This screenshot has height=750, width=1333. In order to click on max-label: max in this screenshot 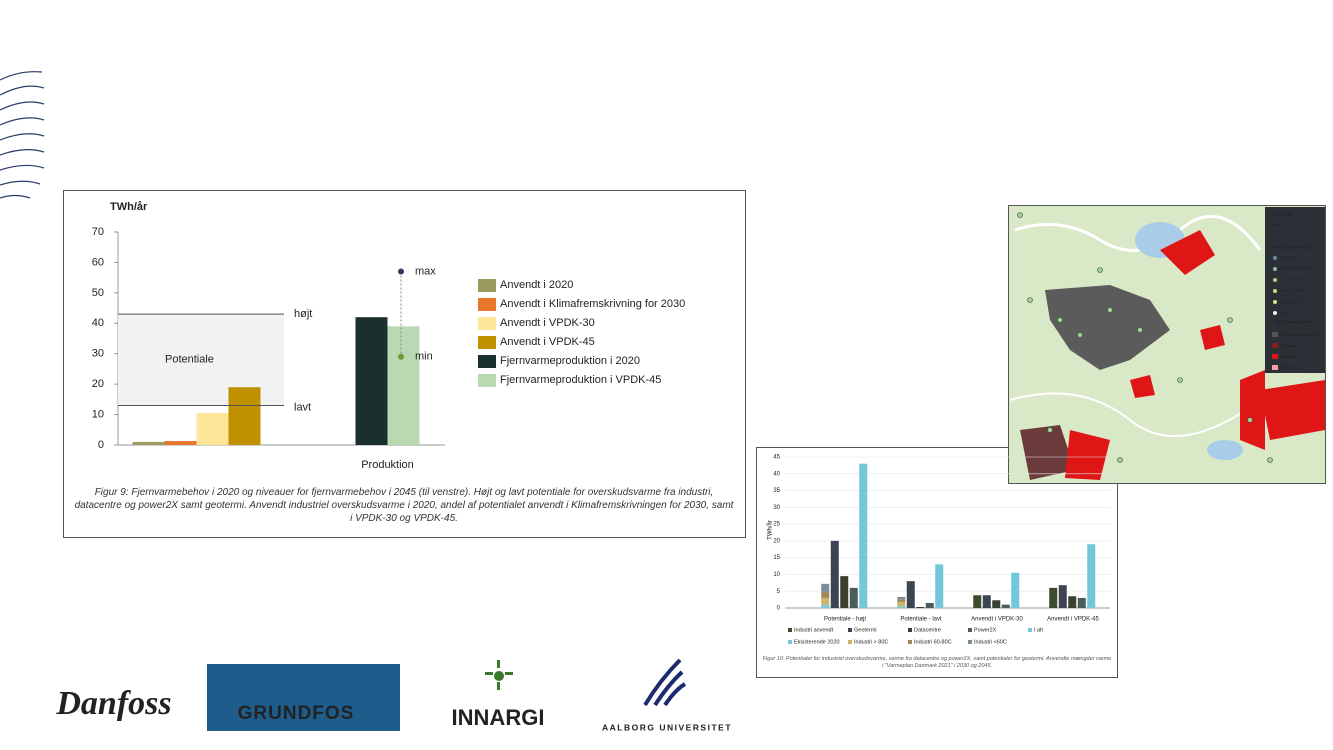, I will do `click(425, 271)`.